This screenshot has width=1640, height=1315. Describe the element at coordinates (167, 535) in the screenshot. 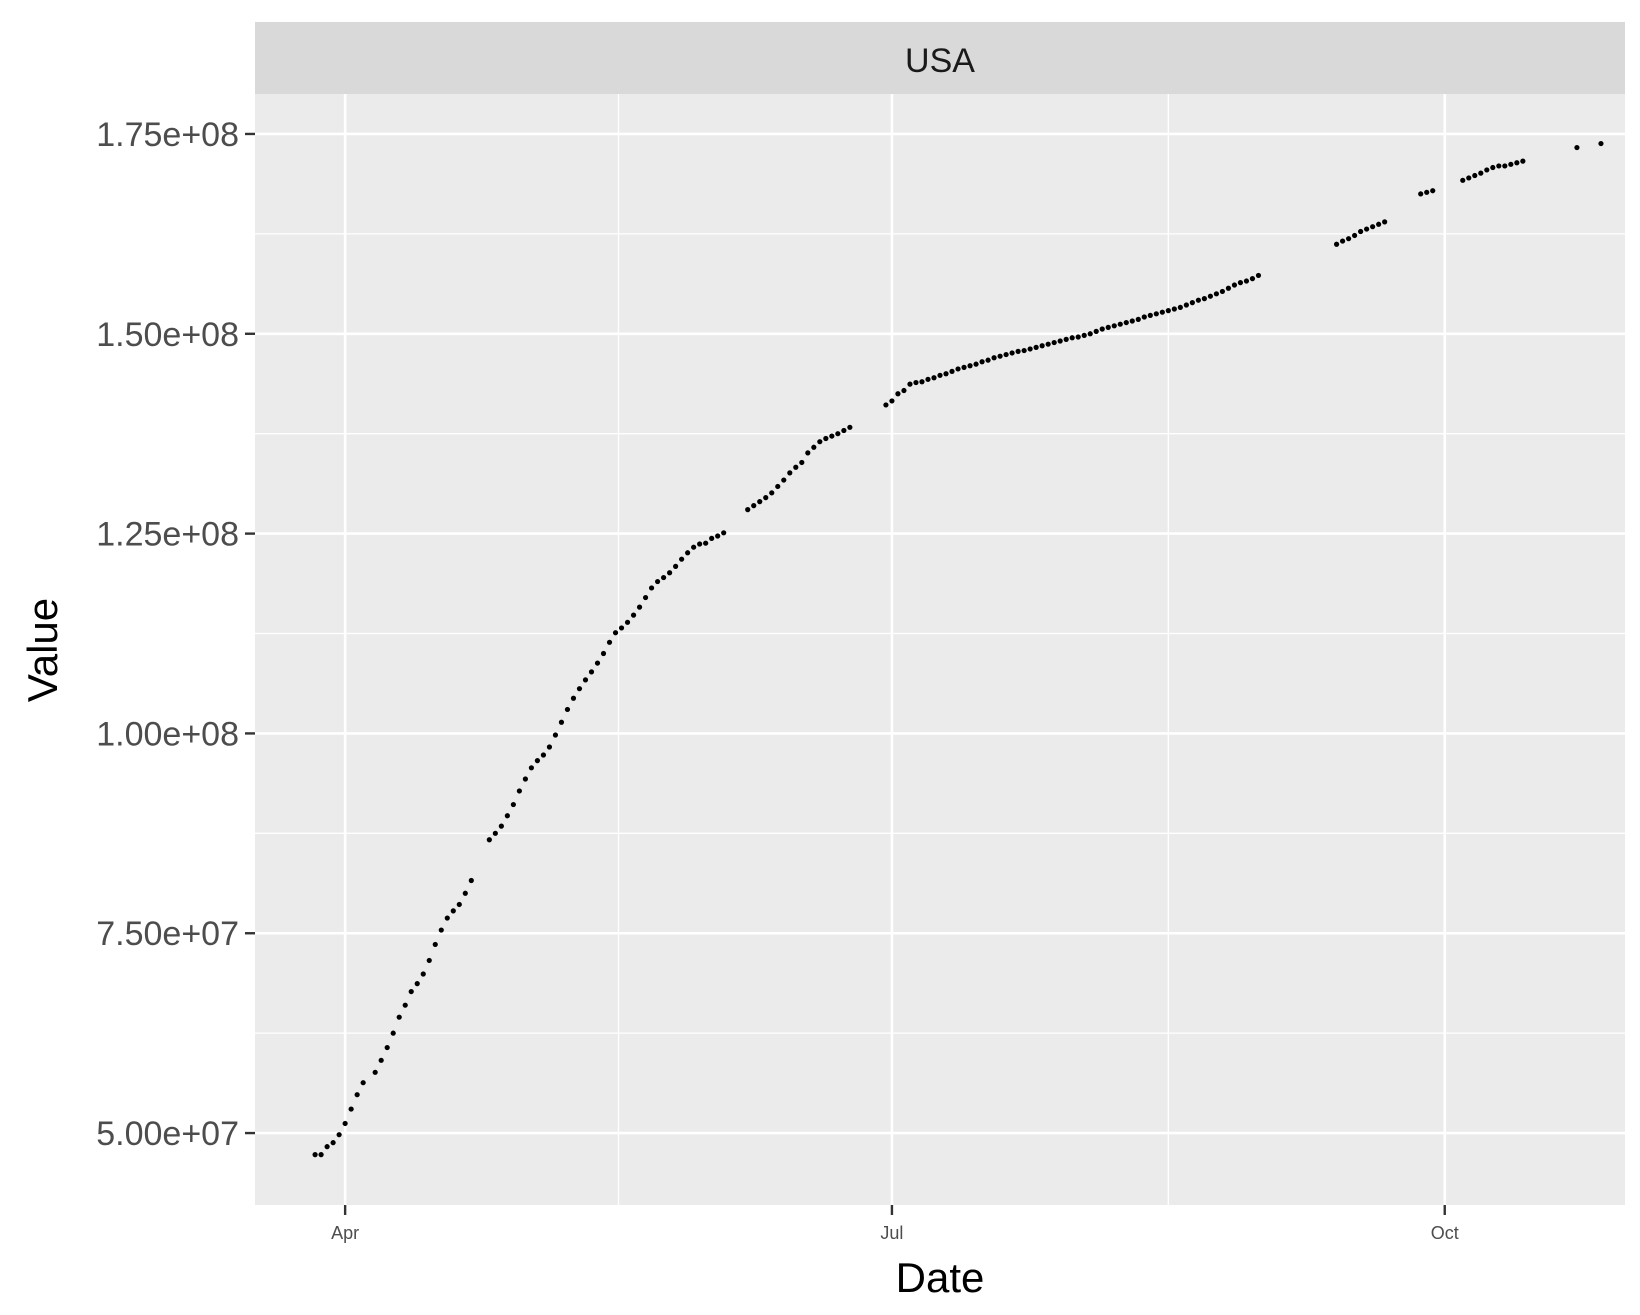

I see `y-tick-label: 1.25e+08` at that location.